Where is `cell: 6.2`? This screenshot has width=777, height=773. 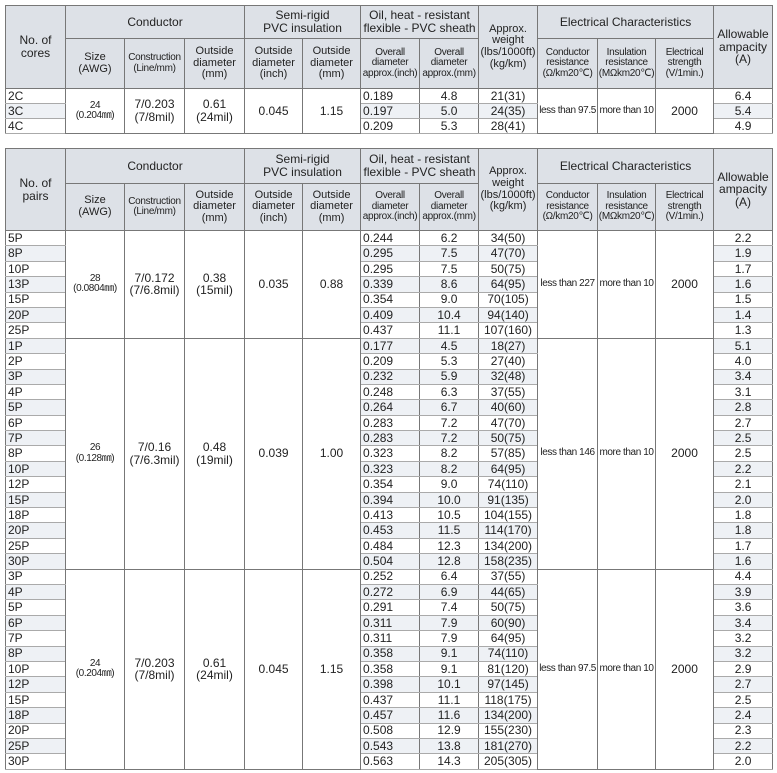 cell: 6.2 is located at coordinates (449, 238).